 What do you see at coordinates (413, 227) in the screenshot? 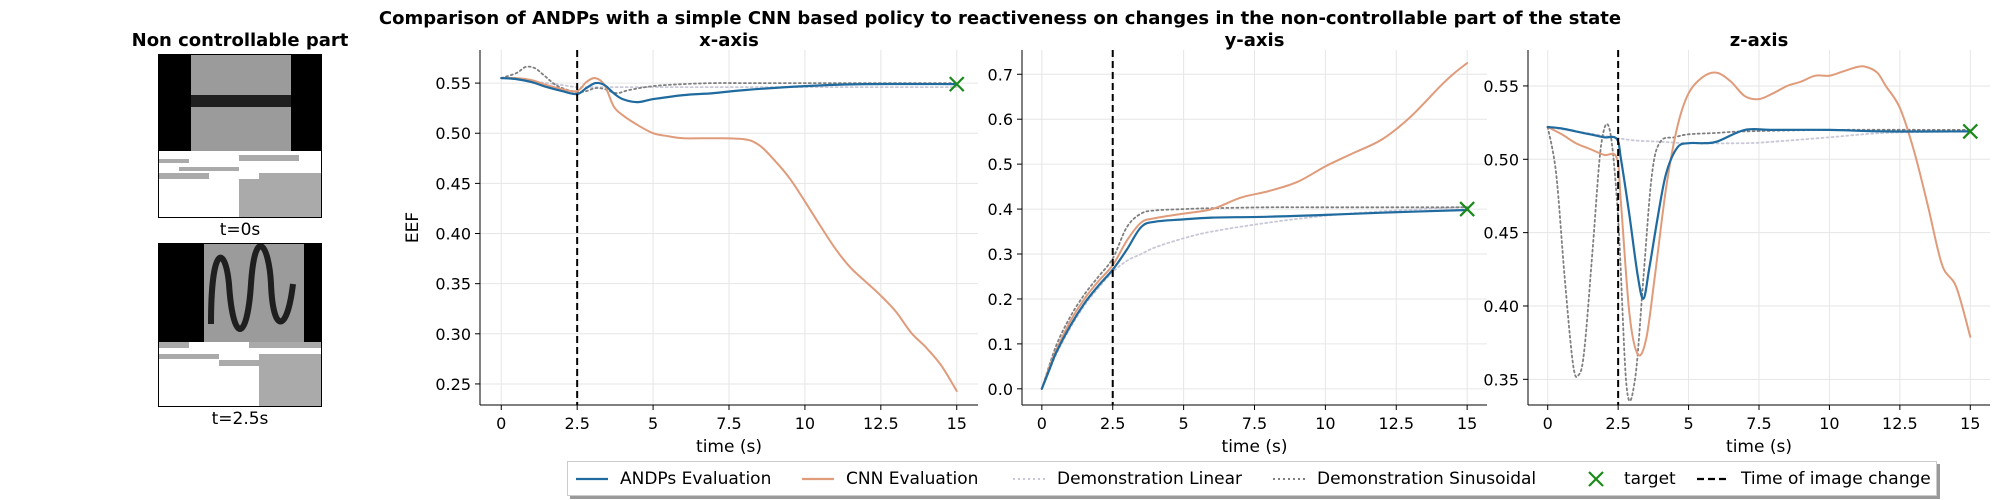
I see `y-axis-label: EEF` at bounding box center [413, 227].